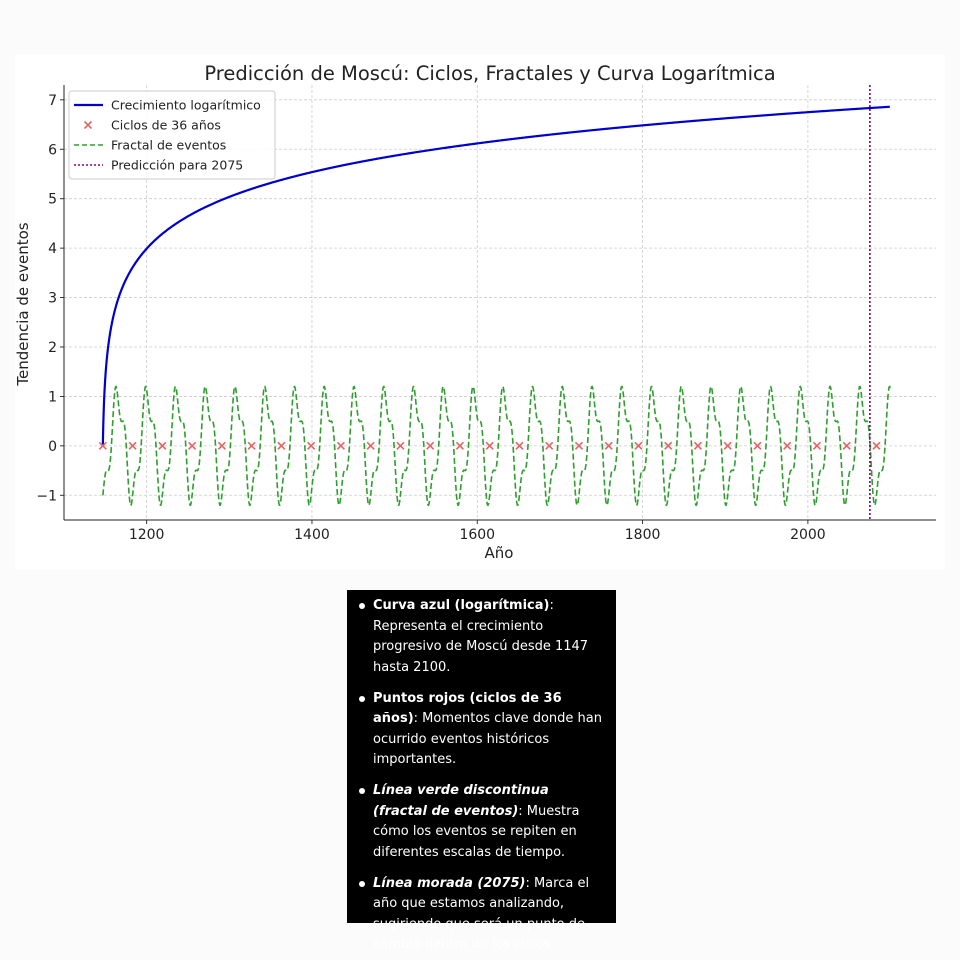 This screenshot has height=960, width=960. I want to click on legend-entry: Crecimiento logarítmico, so click(167, 105).